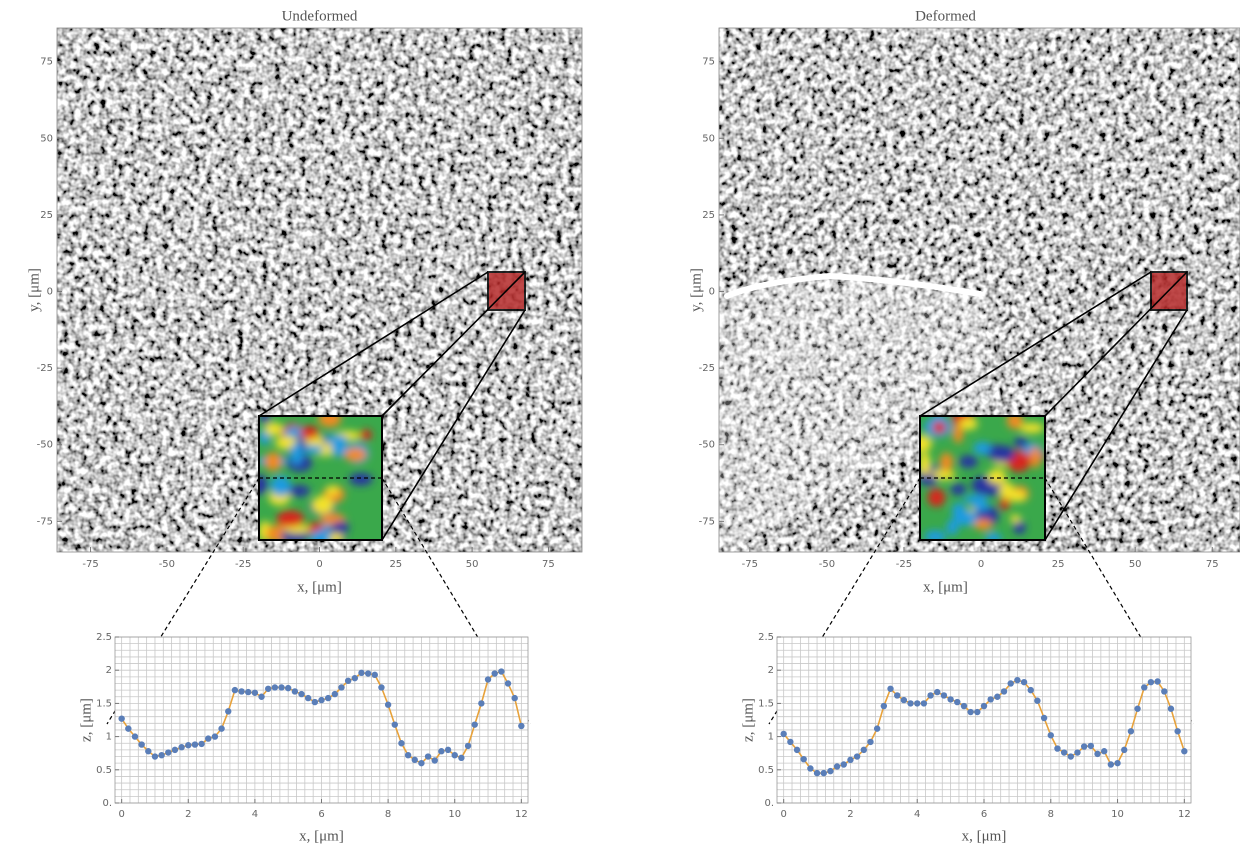  What do you see at coordinates (945, 16) in the screenshot?
I see `panel-title: Deformed` at bounding box center [945, 16].